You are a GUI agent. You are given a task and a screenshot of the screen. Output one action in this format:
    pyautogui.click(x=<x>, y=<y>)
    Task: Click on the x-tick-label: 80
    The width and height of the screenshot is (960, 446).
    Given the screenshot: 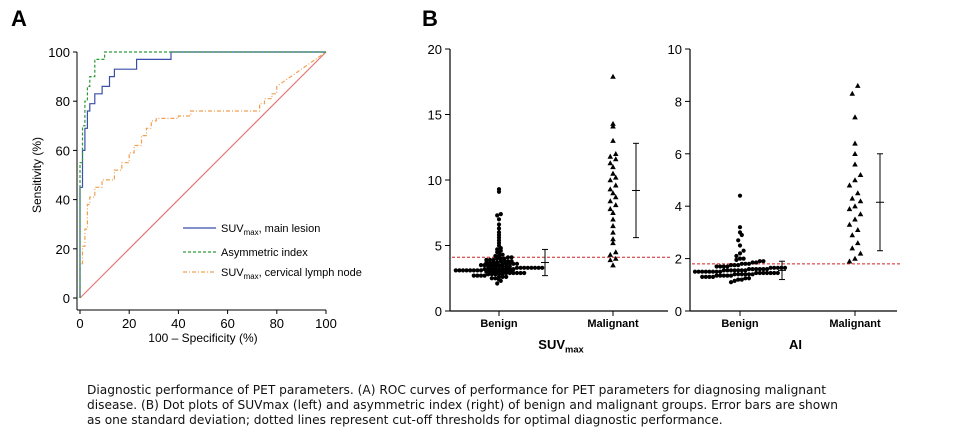 What is the action you would take?
    pyautogui.click(x=277, y=323)
    